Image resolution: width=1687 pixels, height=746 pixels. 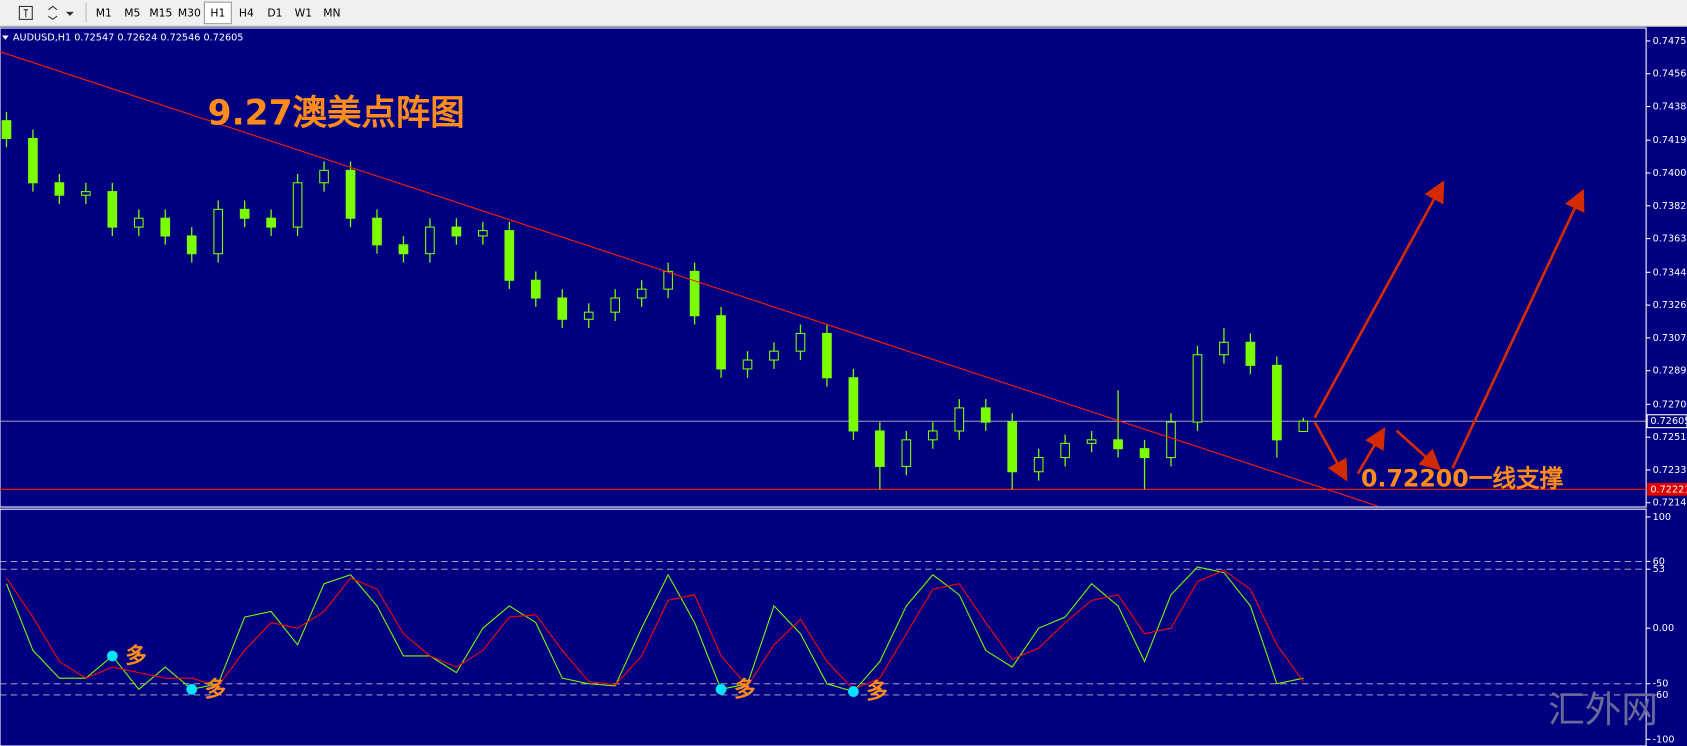 What do you see at coordinates (1661, 684) in the screenshot?
I see `y-tick-label: -50` at bounding box center [1661, 684].